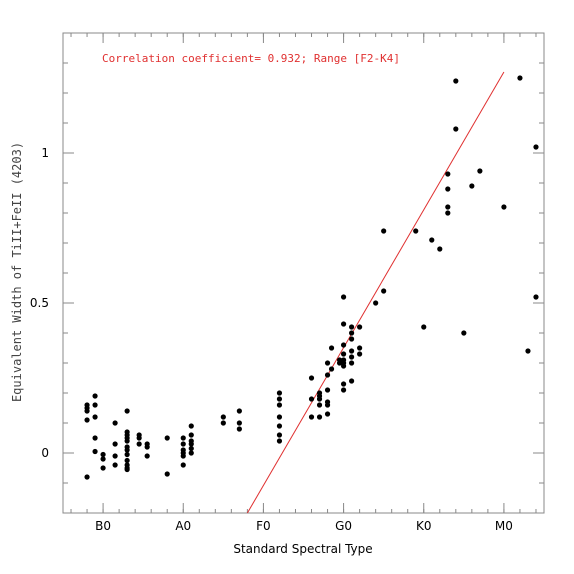 This screenshot has height=574, width=574. Describe the element at coordinates (183, 526) in the screenshot. I see `x-tick-label: A0` at that location.